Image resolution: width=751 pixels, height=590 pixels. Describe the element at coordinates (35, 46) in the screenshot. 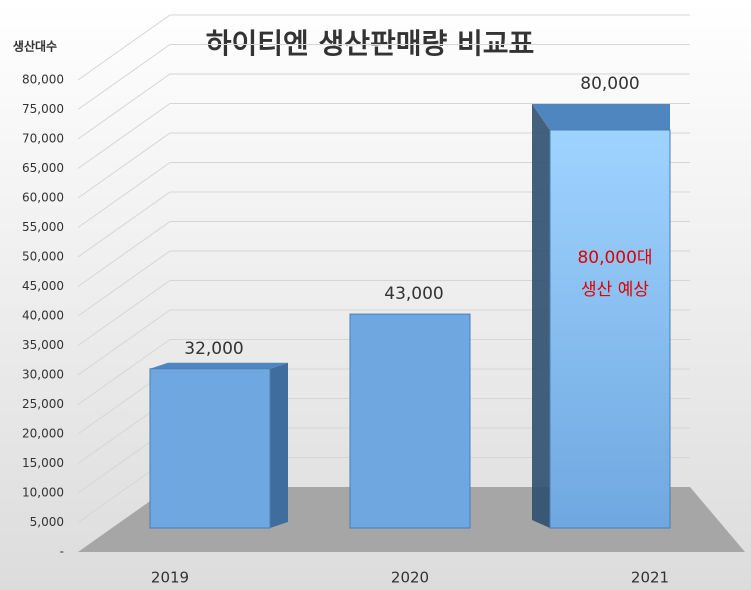

I see `y-axis-label: 생산대수` at that location.